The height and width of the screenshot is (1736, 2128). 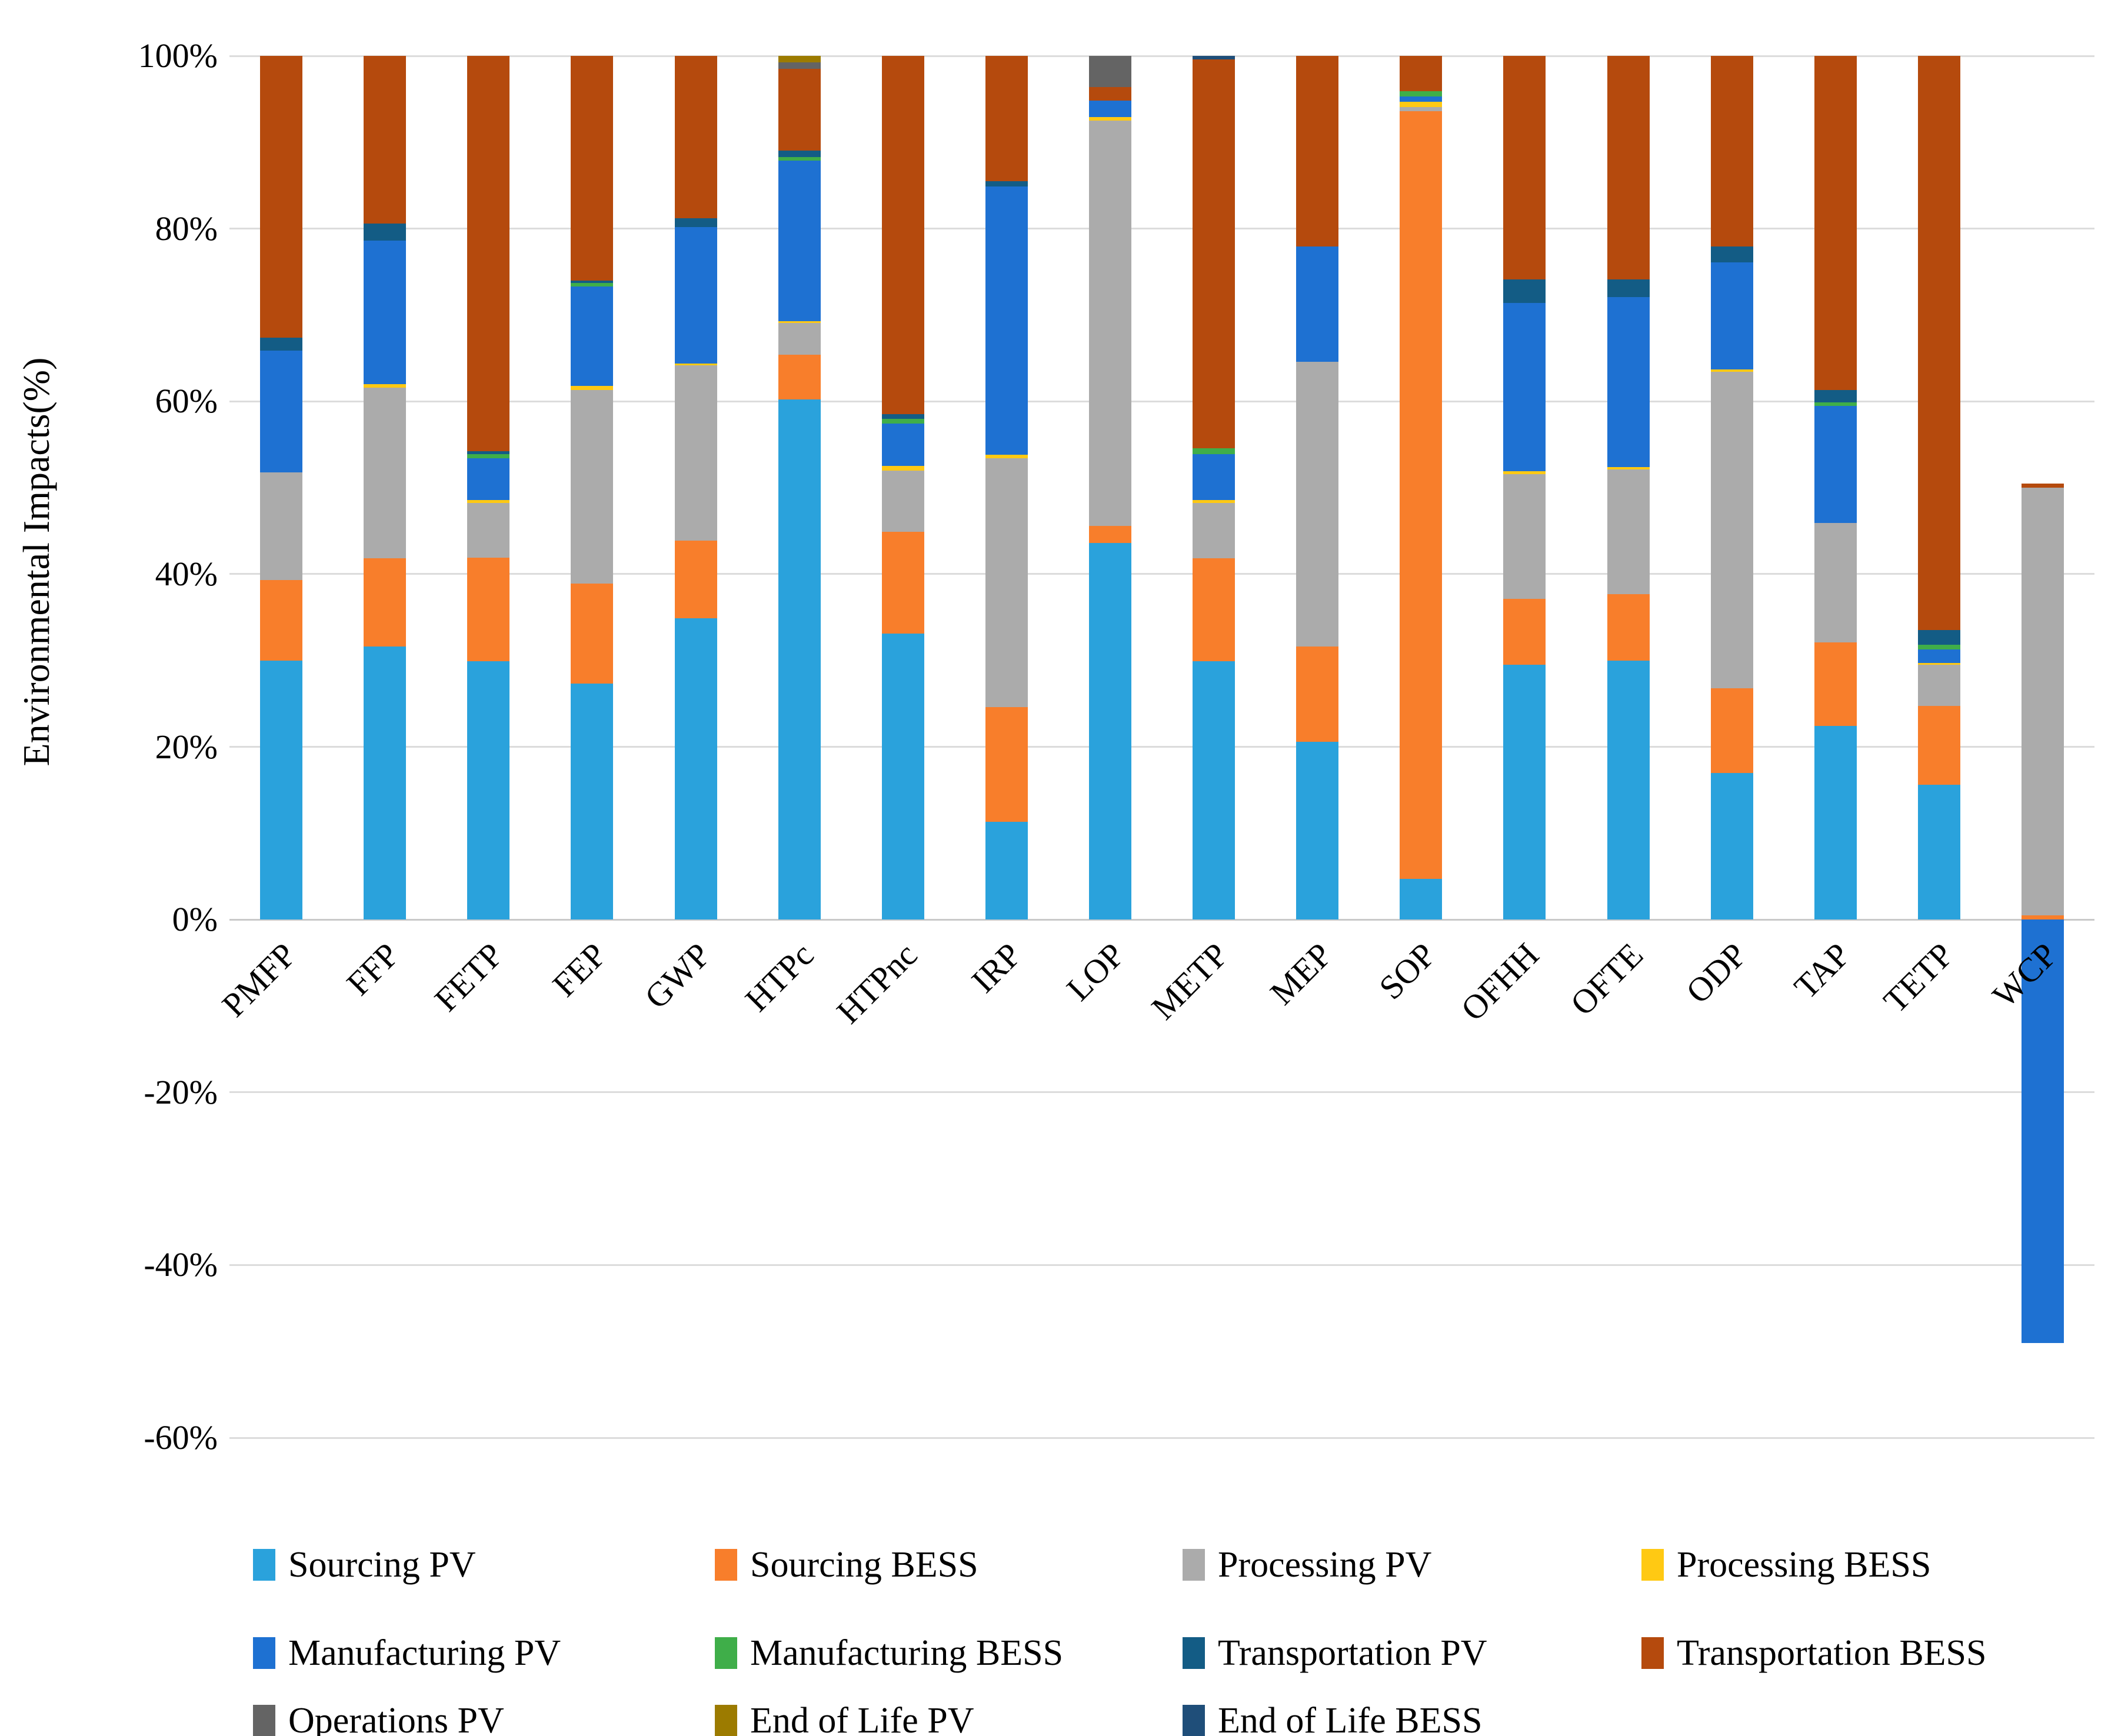 I want to click on legend-item-processing-bess: Processing BESS, so click(x=1786, y=1565).